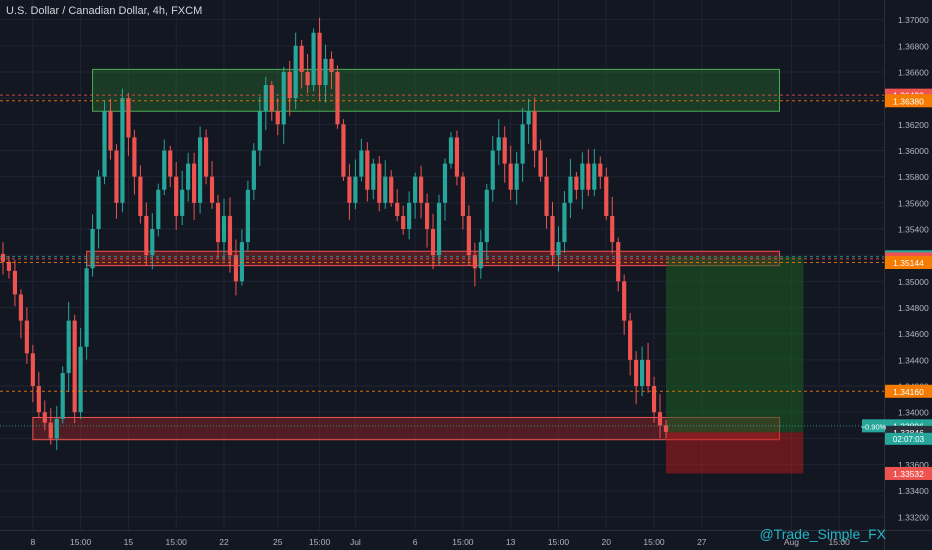 The height and width of the screenshot is (550, 932). Describe the element at coordinates (436, 90) in the screenshot. I see `zone-rect` at that location.